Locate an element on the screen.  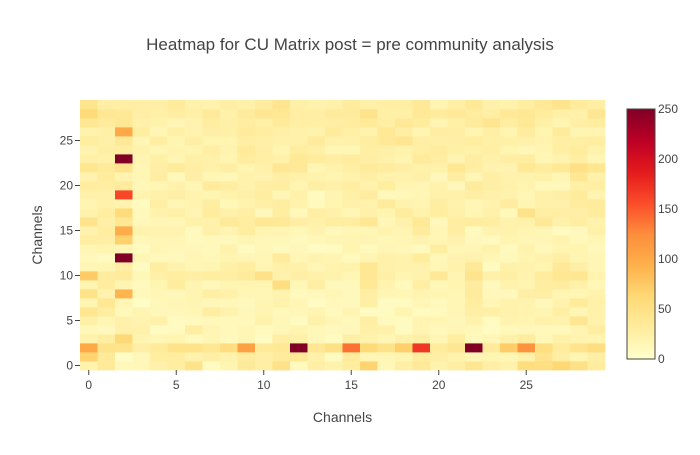
colorbar-tick-label: 100 is located at coordinates (668, 259).